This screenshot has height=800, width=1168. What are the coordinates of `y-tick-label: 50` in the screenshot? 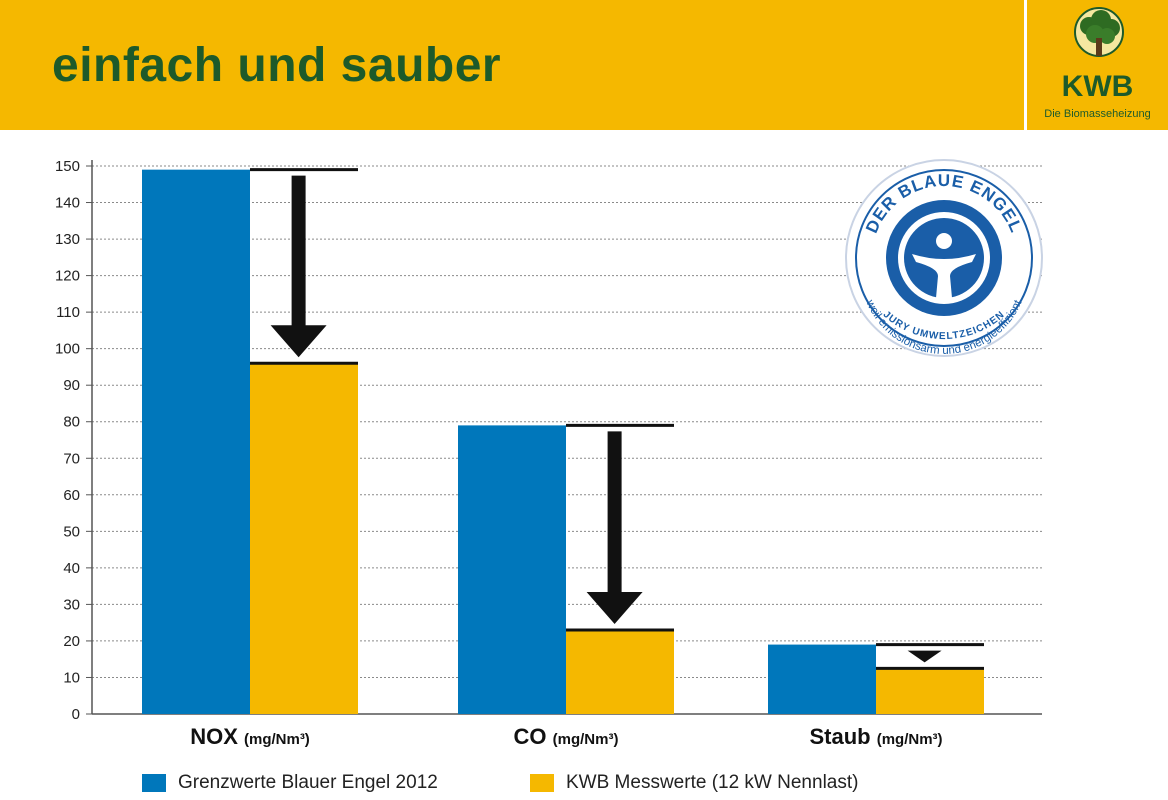 It's located at (71, 531).